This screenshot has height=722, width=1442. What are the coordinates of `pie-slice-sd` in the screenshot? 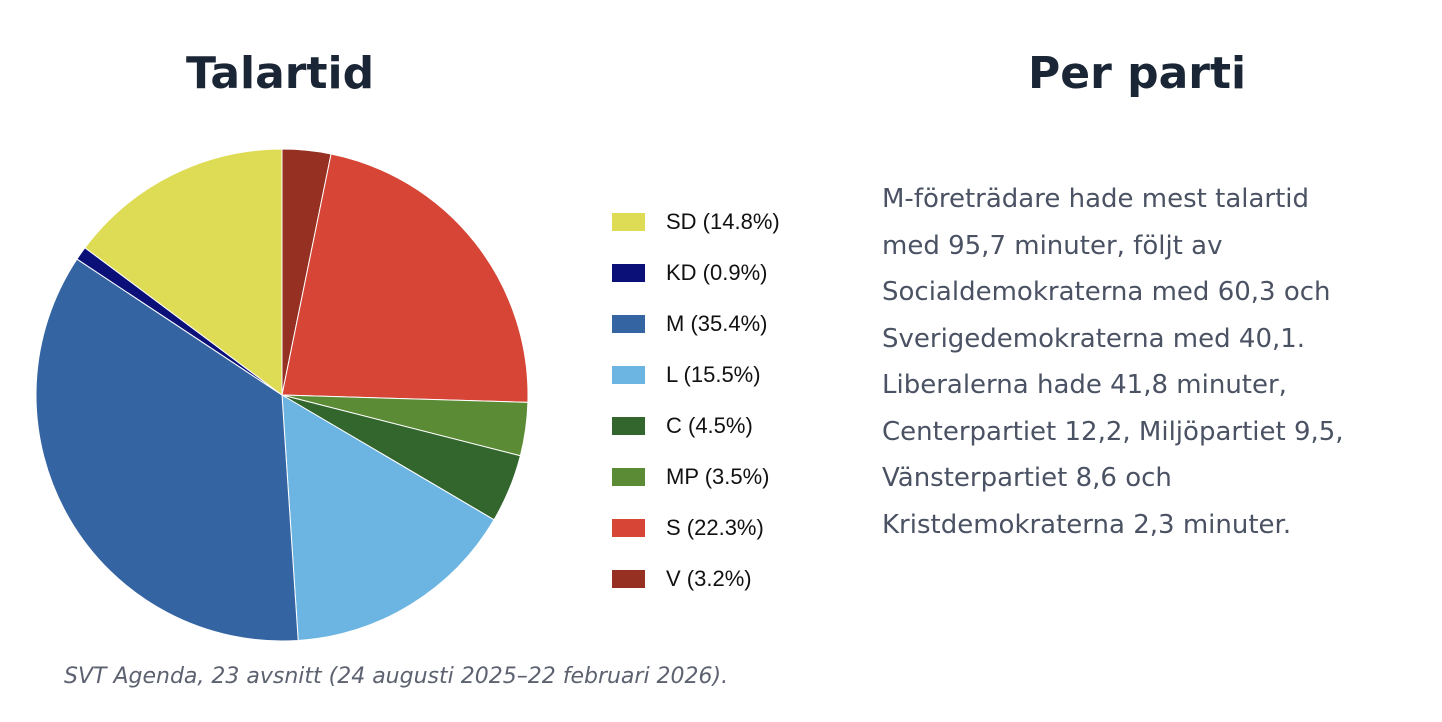 It's located at (183, 272).